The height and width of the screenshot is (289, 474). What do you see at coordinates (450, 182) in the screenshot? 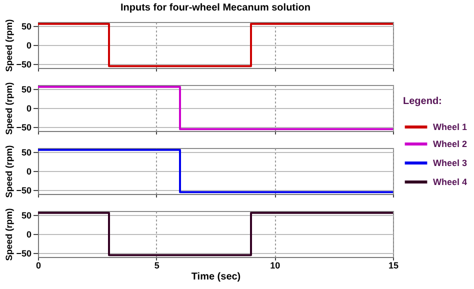
I see `legend-label: Wheel 4` at bounding box center [450, 182].